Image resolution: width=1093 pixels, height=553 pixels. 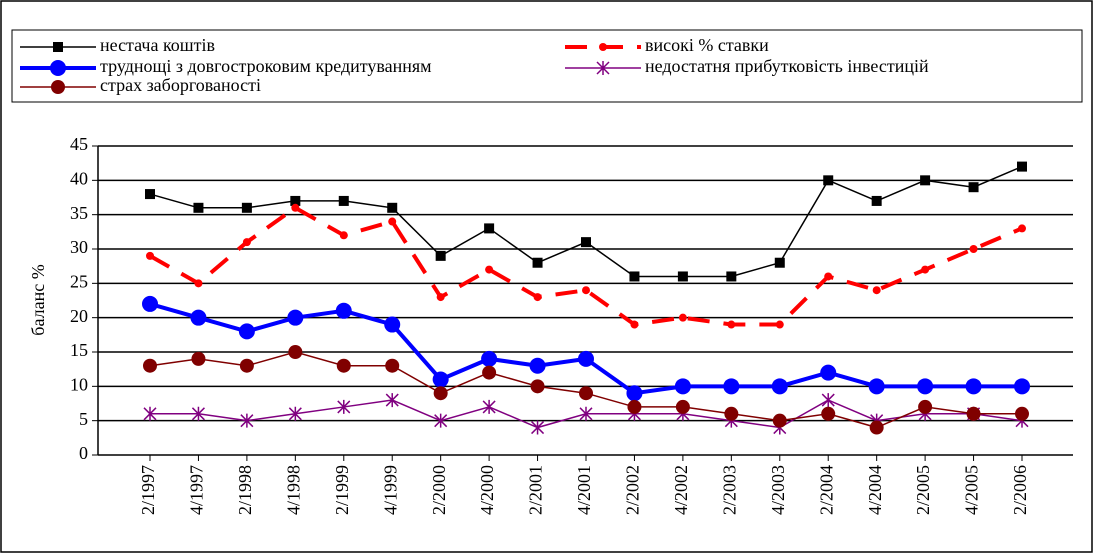 I want to click on y-tick-label: 20, so click(x=79, y=316).